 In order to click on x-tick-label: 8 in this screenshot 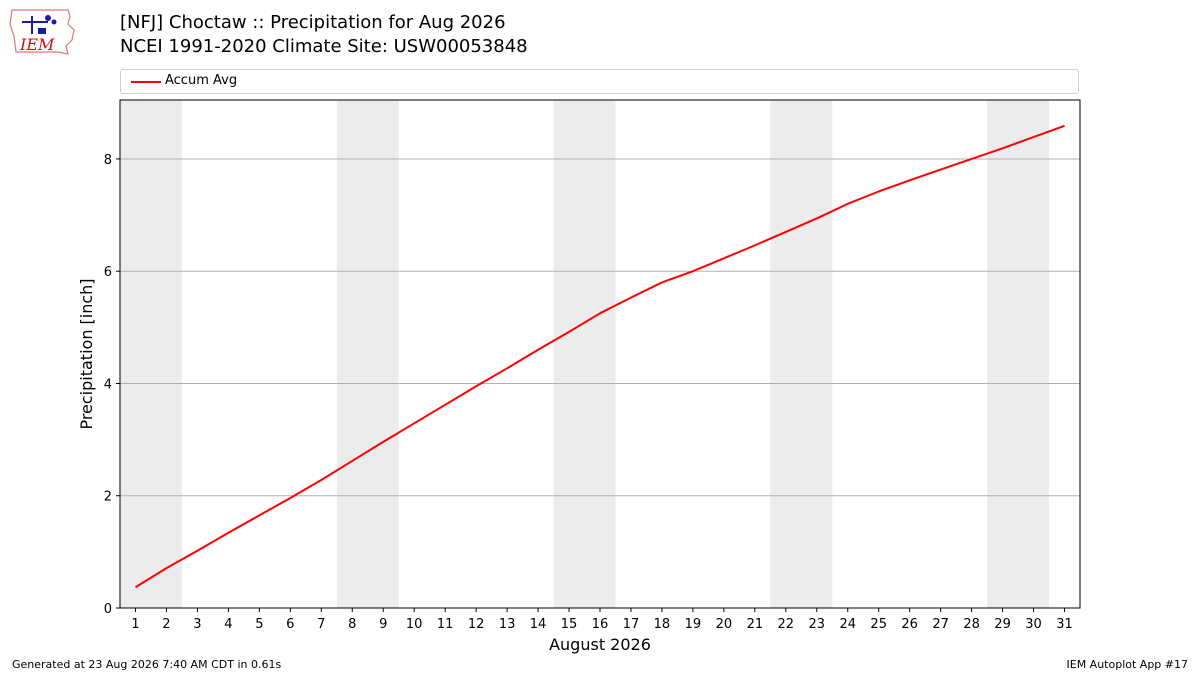, I will do `click(352, 624)`.